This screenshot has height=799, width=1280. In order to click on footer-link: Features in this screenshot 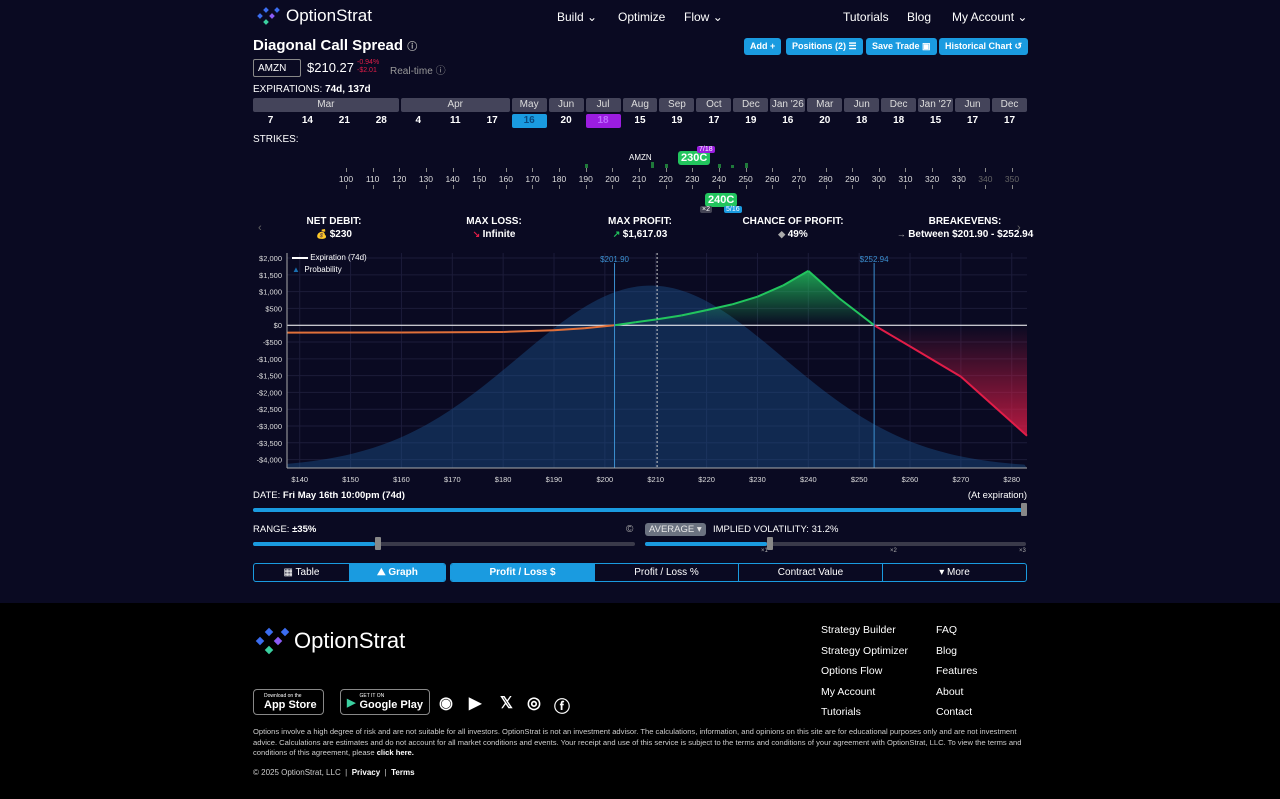, I will do `click(957, 671)`.